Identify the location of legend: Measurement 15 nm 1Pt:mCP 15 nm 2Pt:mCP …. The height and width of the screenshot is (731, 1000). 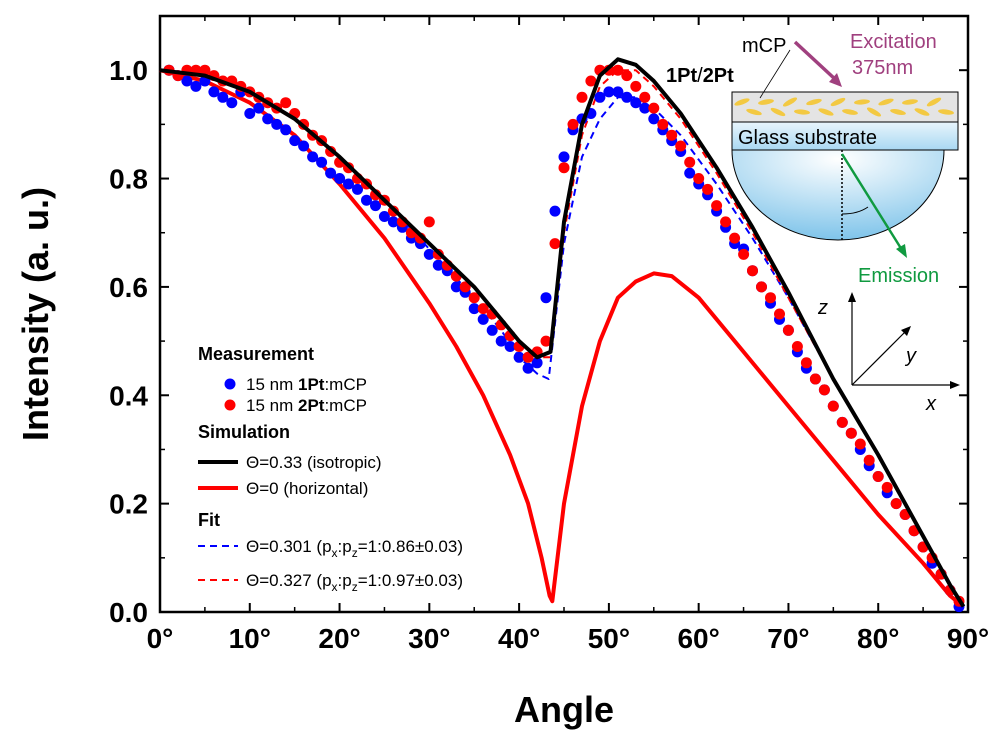
(330, 469).